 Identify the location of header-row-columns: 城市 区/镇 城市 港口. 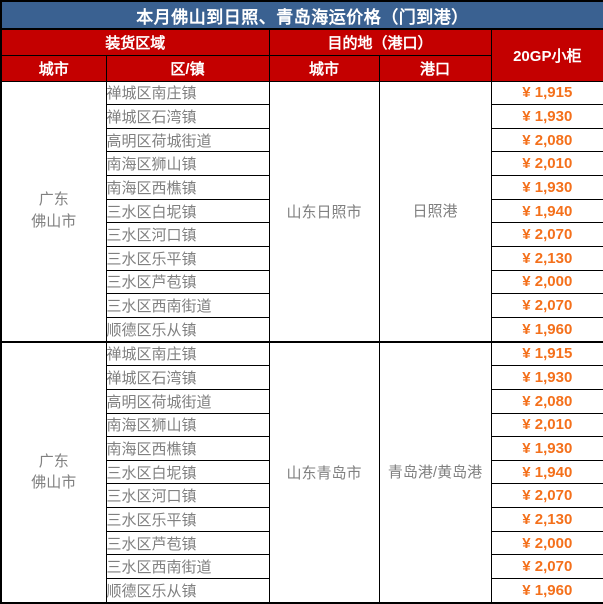
(301, 68).